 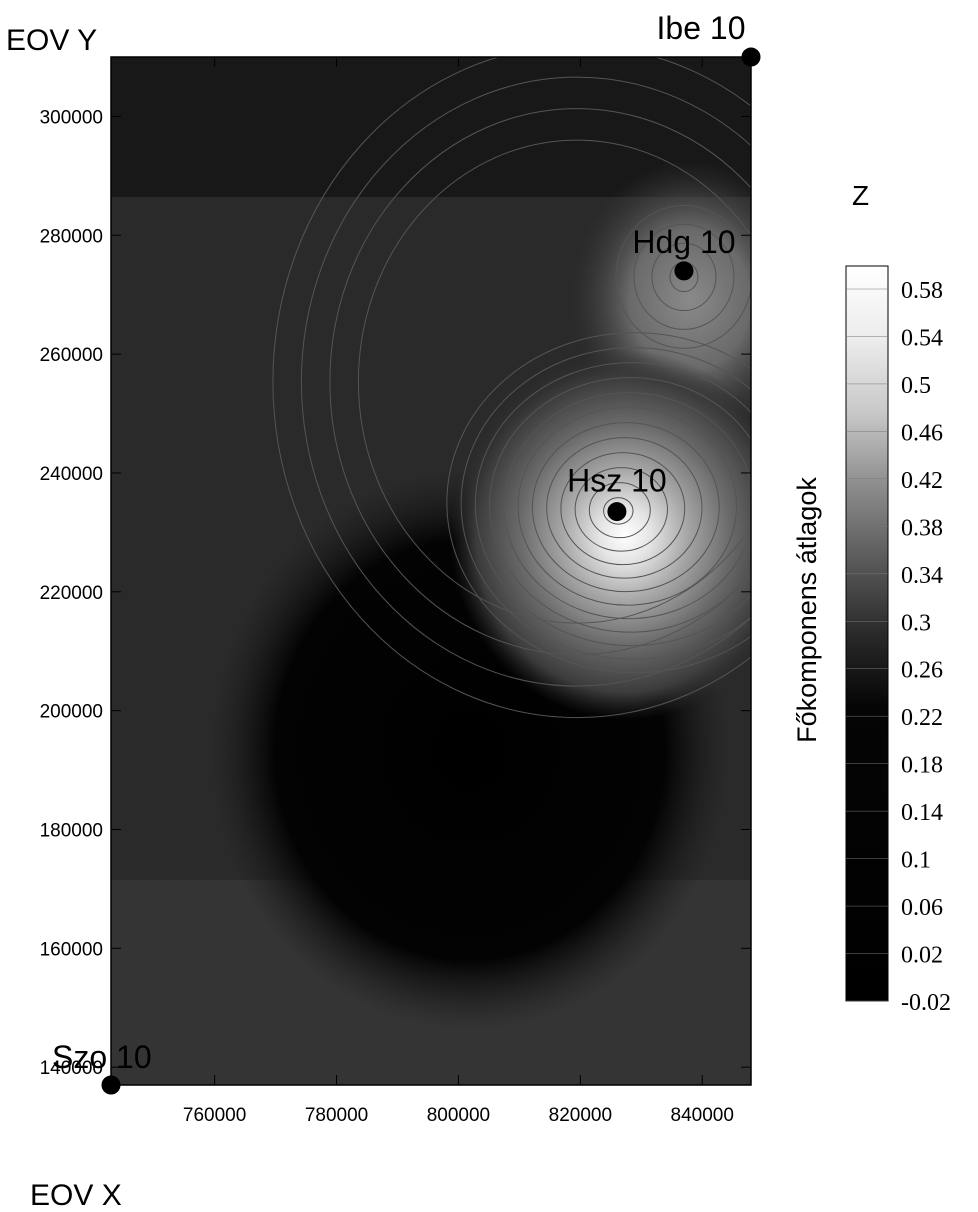 What do you see at coordinates (51, 40) in the screenshot?
I see `y-axis-title: EOV Y` at bounding box center [51, 40].